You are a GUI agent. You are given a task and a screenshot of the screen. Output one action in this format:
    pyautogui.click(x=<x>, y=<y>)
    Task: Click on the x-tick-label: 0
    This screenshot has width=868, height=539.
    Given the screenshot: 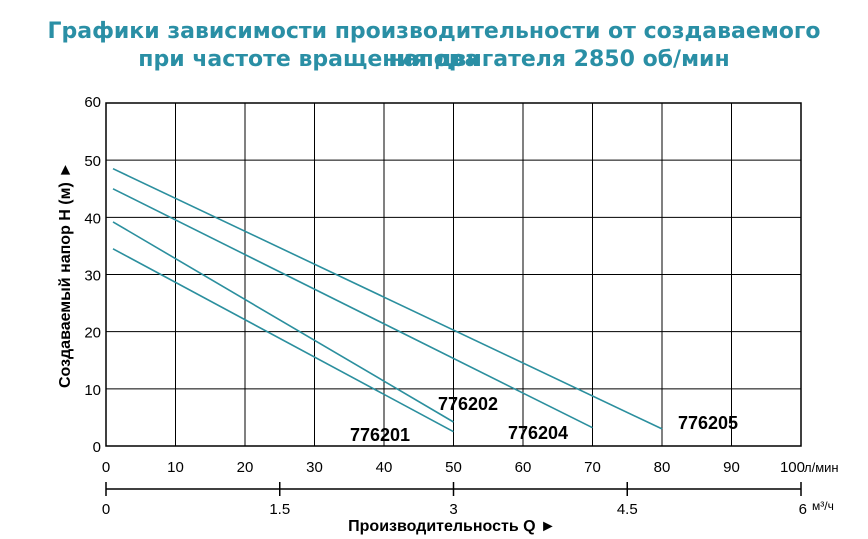 What is the action you would take?
    pyautogui.click(x=106, y=467)
    